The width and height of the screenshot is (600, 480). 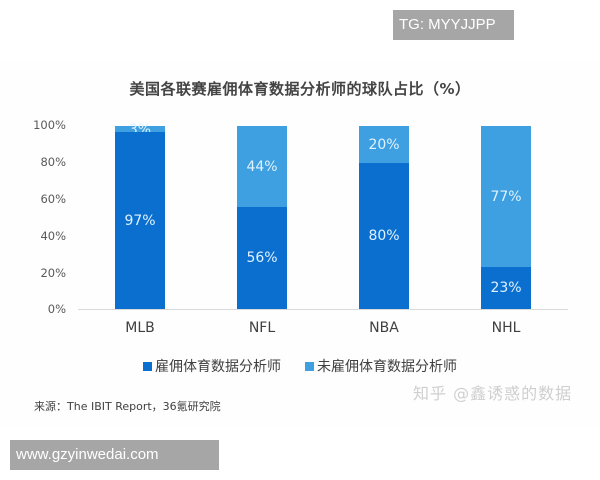 I want to click on x-label-mlb: MLB, so click(x=140, y=328).